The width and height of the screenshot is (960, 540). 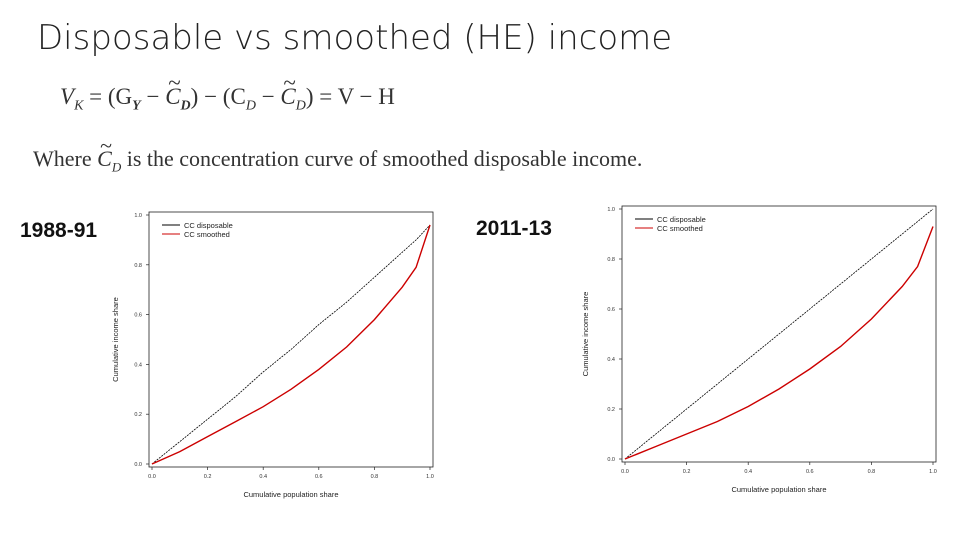 What do you see at coordinates (59, 230) in the screenshot?
I see `period-label-1988-91: 1988-91` at bounding box center [59, 230].